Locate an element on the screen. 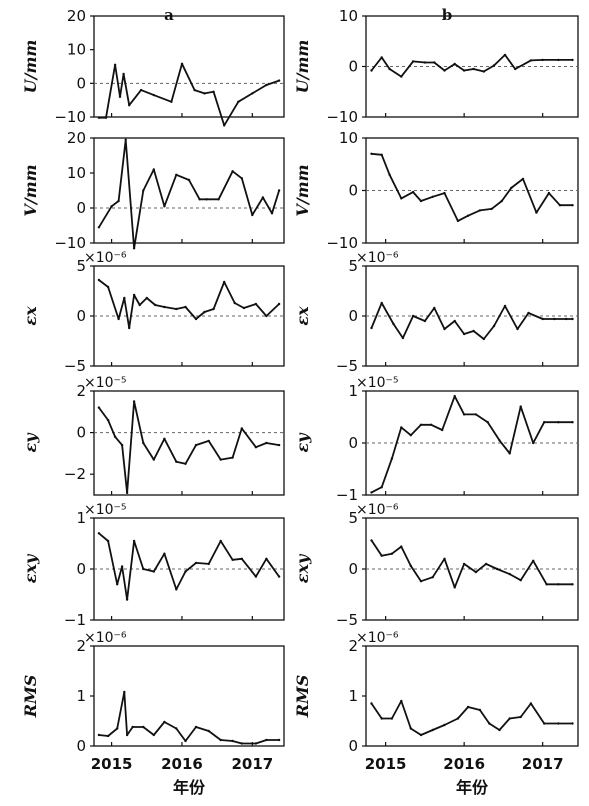 The image size is (589, 806). y-axis-label: εxy is located at coordinates (302, 568).